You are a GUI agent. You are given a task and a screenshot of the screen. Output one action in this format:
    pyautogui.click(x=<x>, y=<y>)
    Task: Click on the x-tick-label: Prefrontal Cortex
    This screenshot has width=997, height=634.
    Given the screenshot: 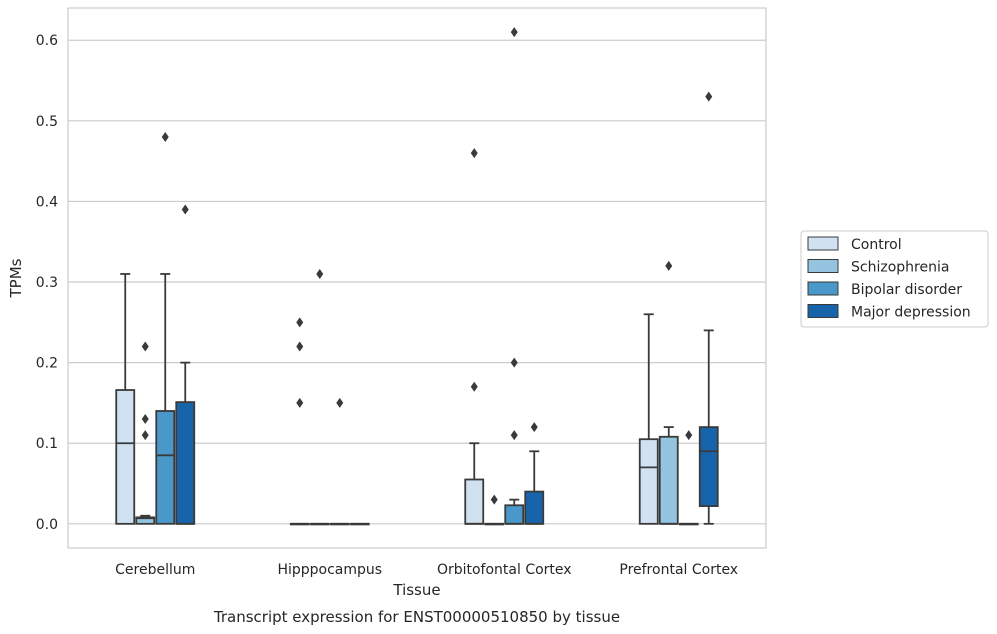 What is the action you would take?
    pyautogui.click(x=678, y=570)
    